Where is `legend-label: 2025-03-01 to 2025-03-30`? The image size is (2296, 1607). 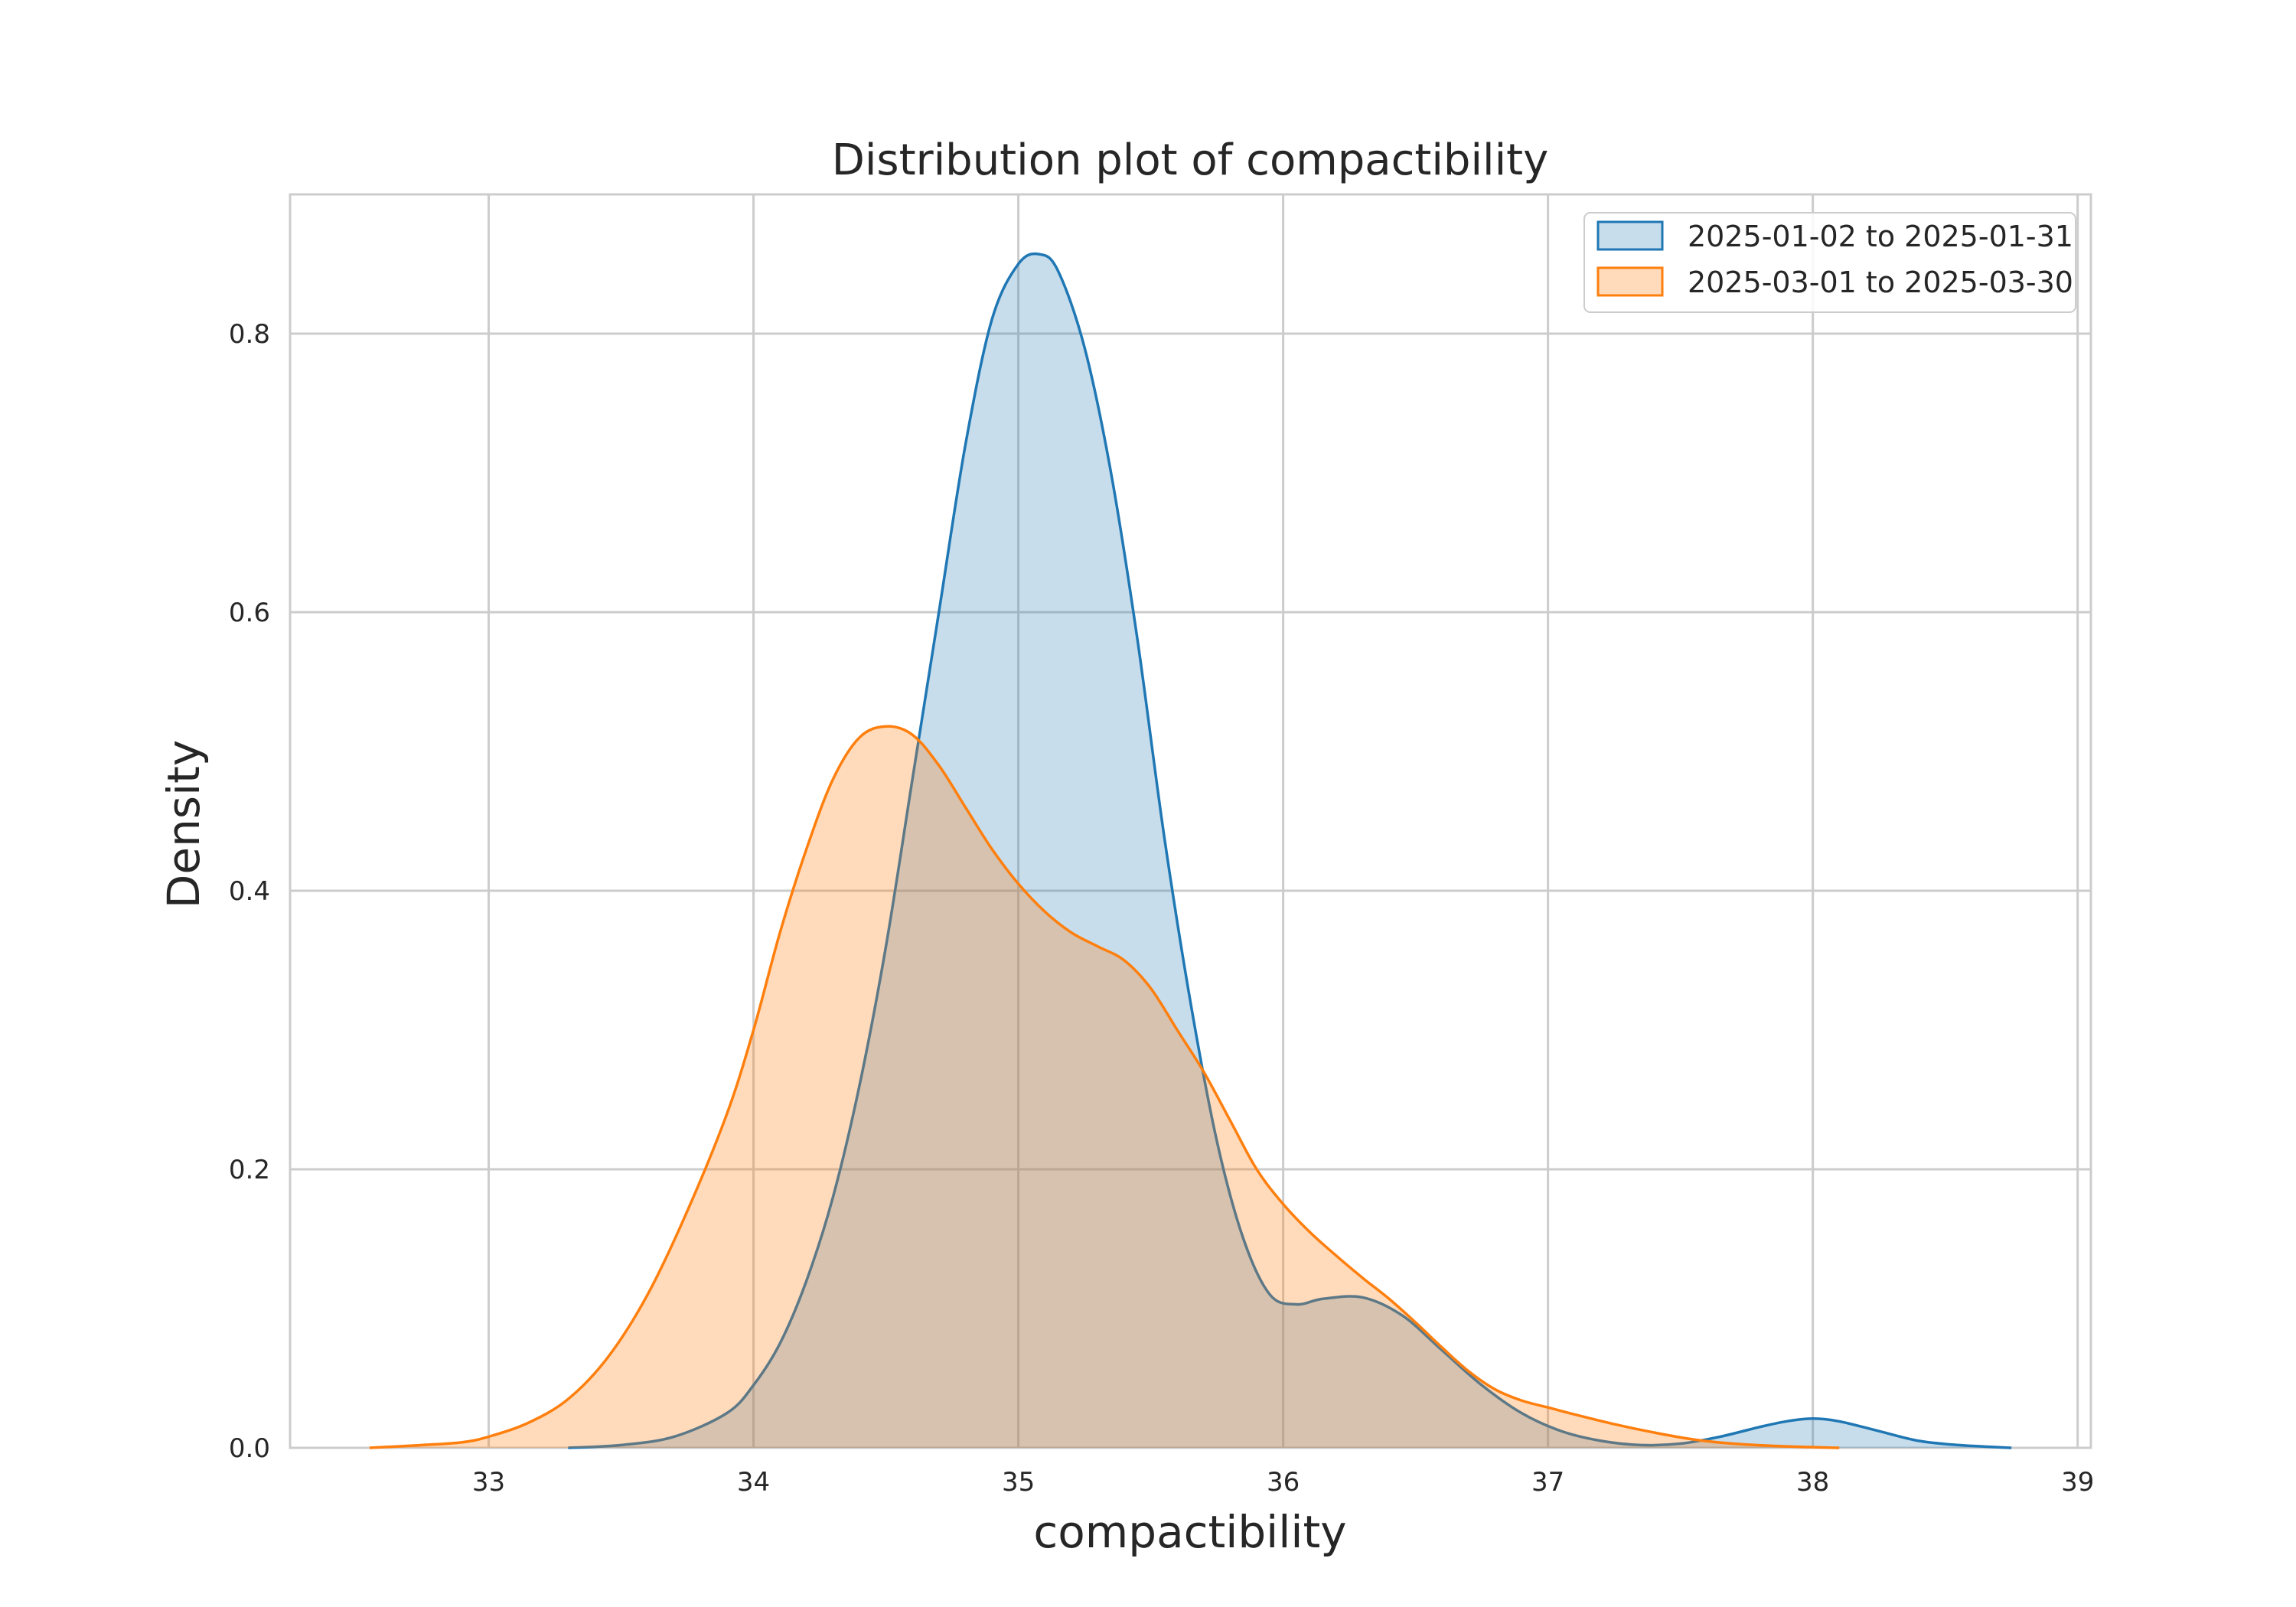 legend-label: 2025-03-01 to 2025-03-30 is located at coordinates (1880, 282).